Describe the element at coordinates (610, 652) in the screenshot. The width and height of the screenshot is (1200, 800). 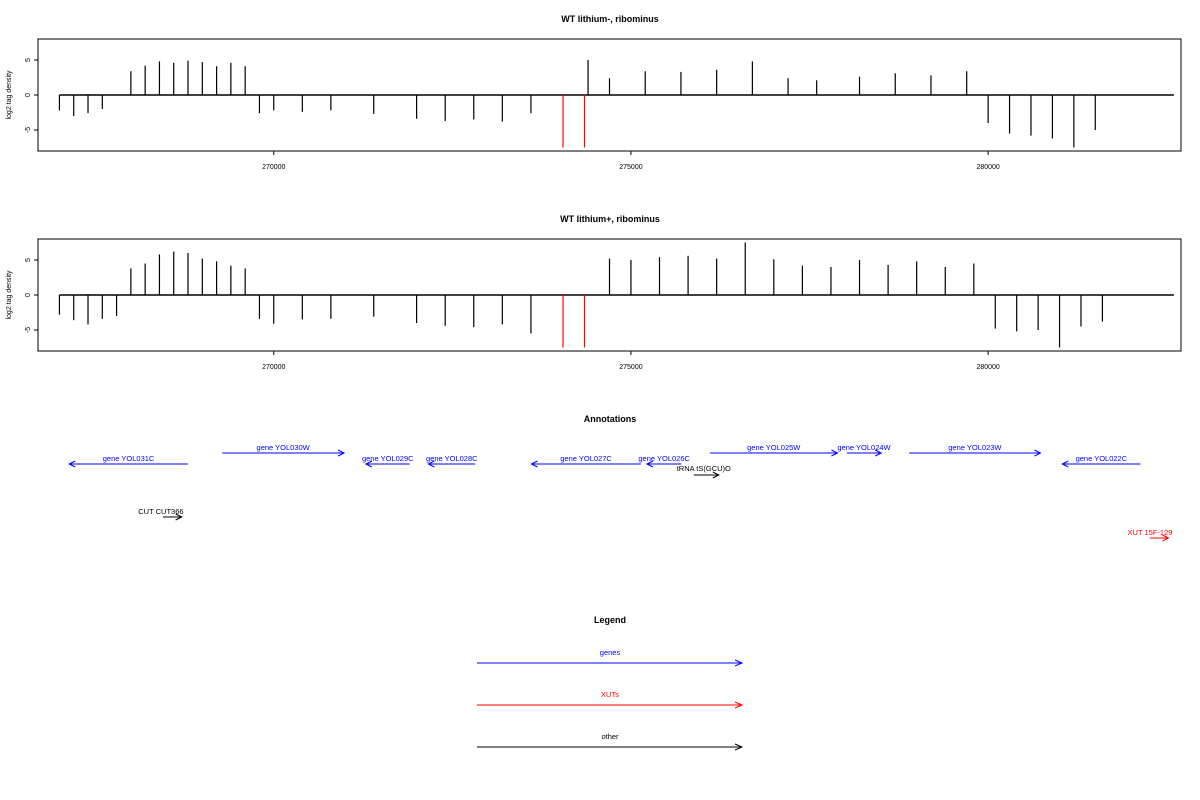
I see `legend-label: genes` at that location.